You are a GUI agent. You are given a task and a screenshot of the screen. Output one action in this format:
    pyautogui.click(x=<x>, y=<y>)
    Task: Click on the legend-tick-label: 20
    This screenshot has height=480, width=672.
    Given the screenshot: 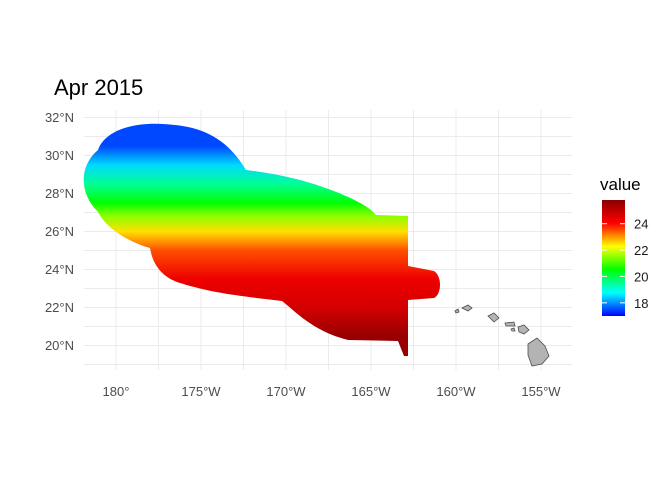 What is the action you would take?
    pyautogui.click(x=641, y=276)
    